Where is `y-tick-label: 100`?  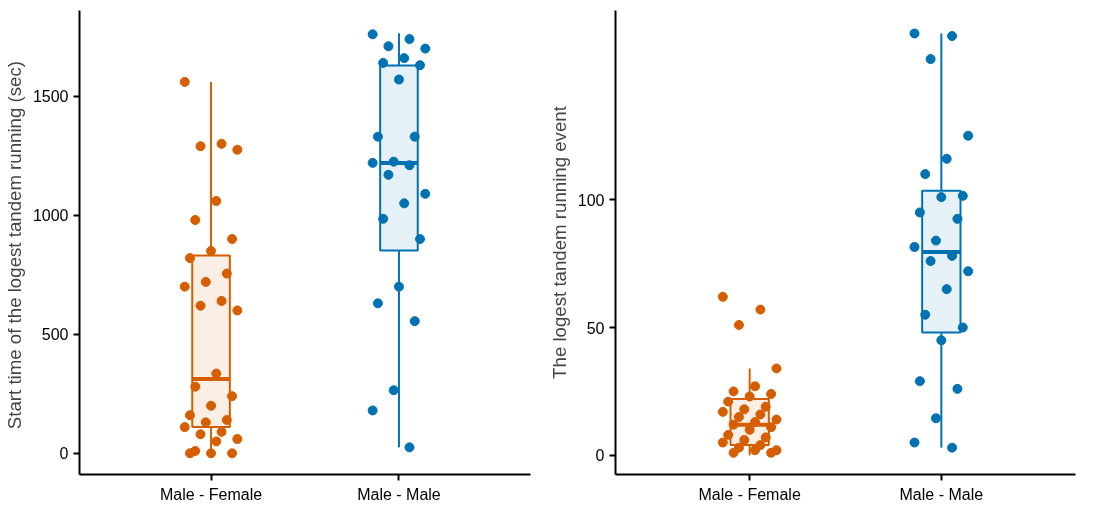
y-tick-label: 100 is located at coordinates (591, 200).